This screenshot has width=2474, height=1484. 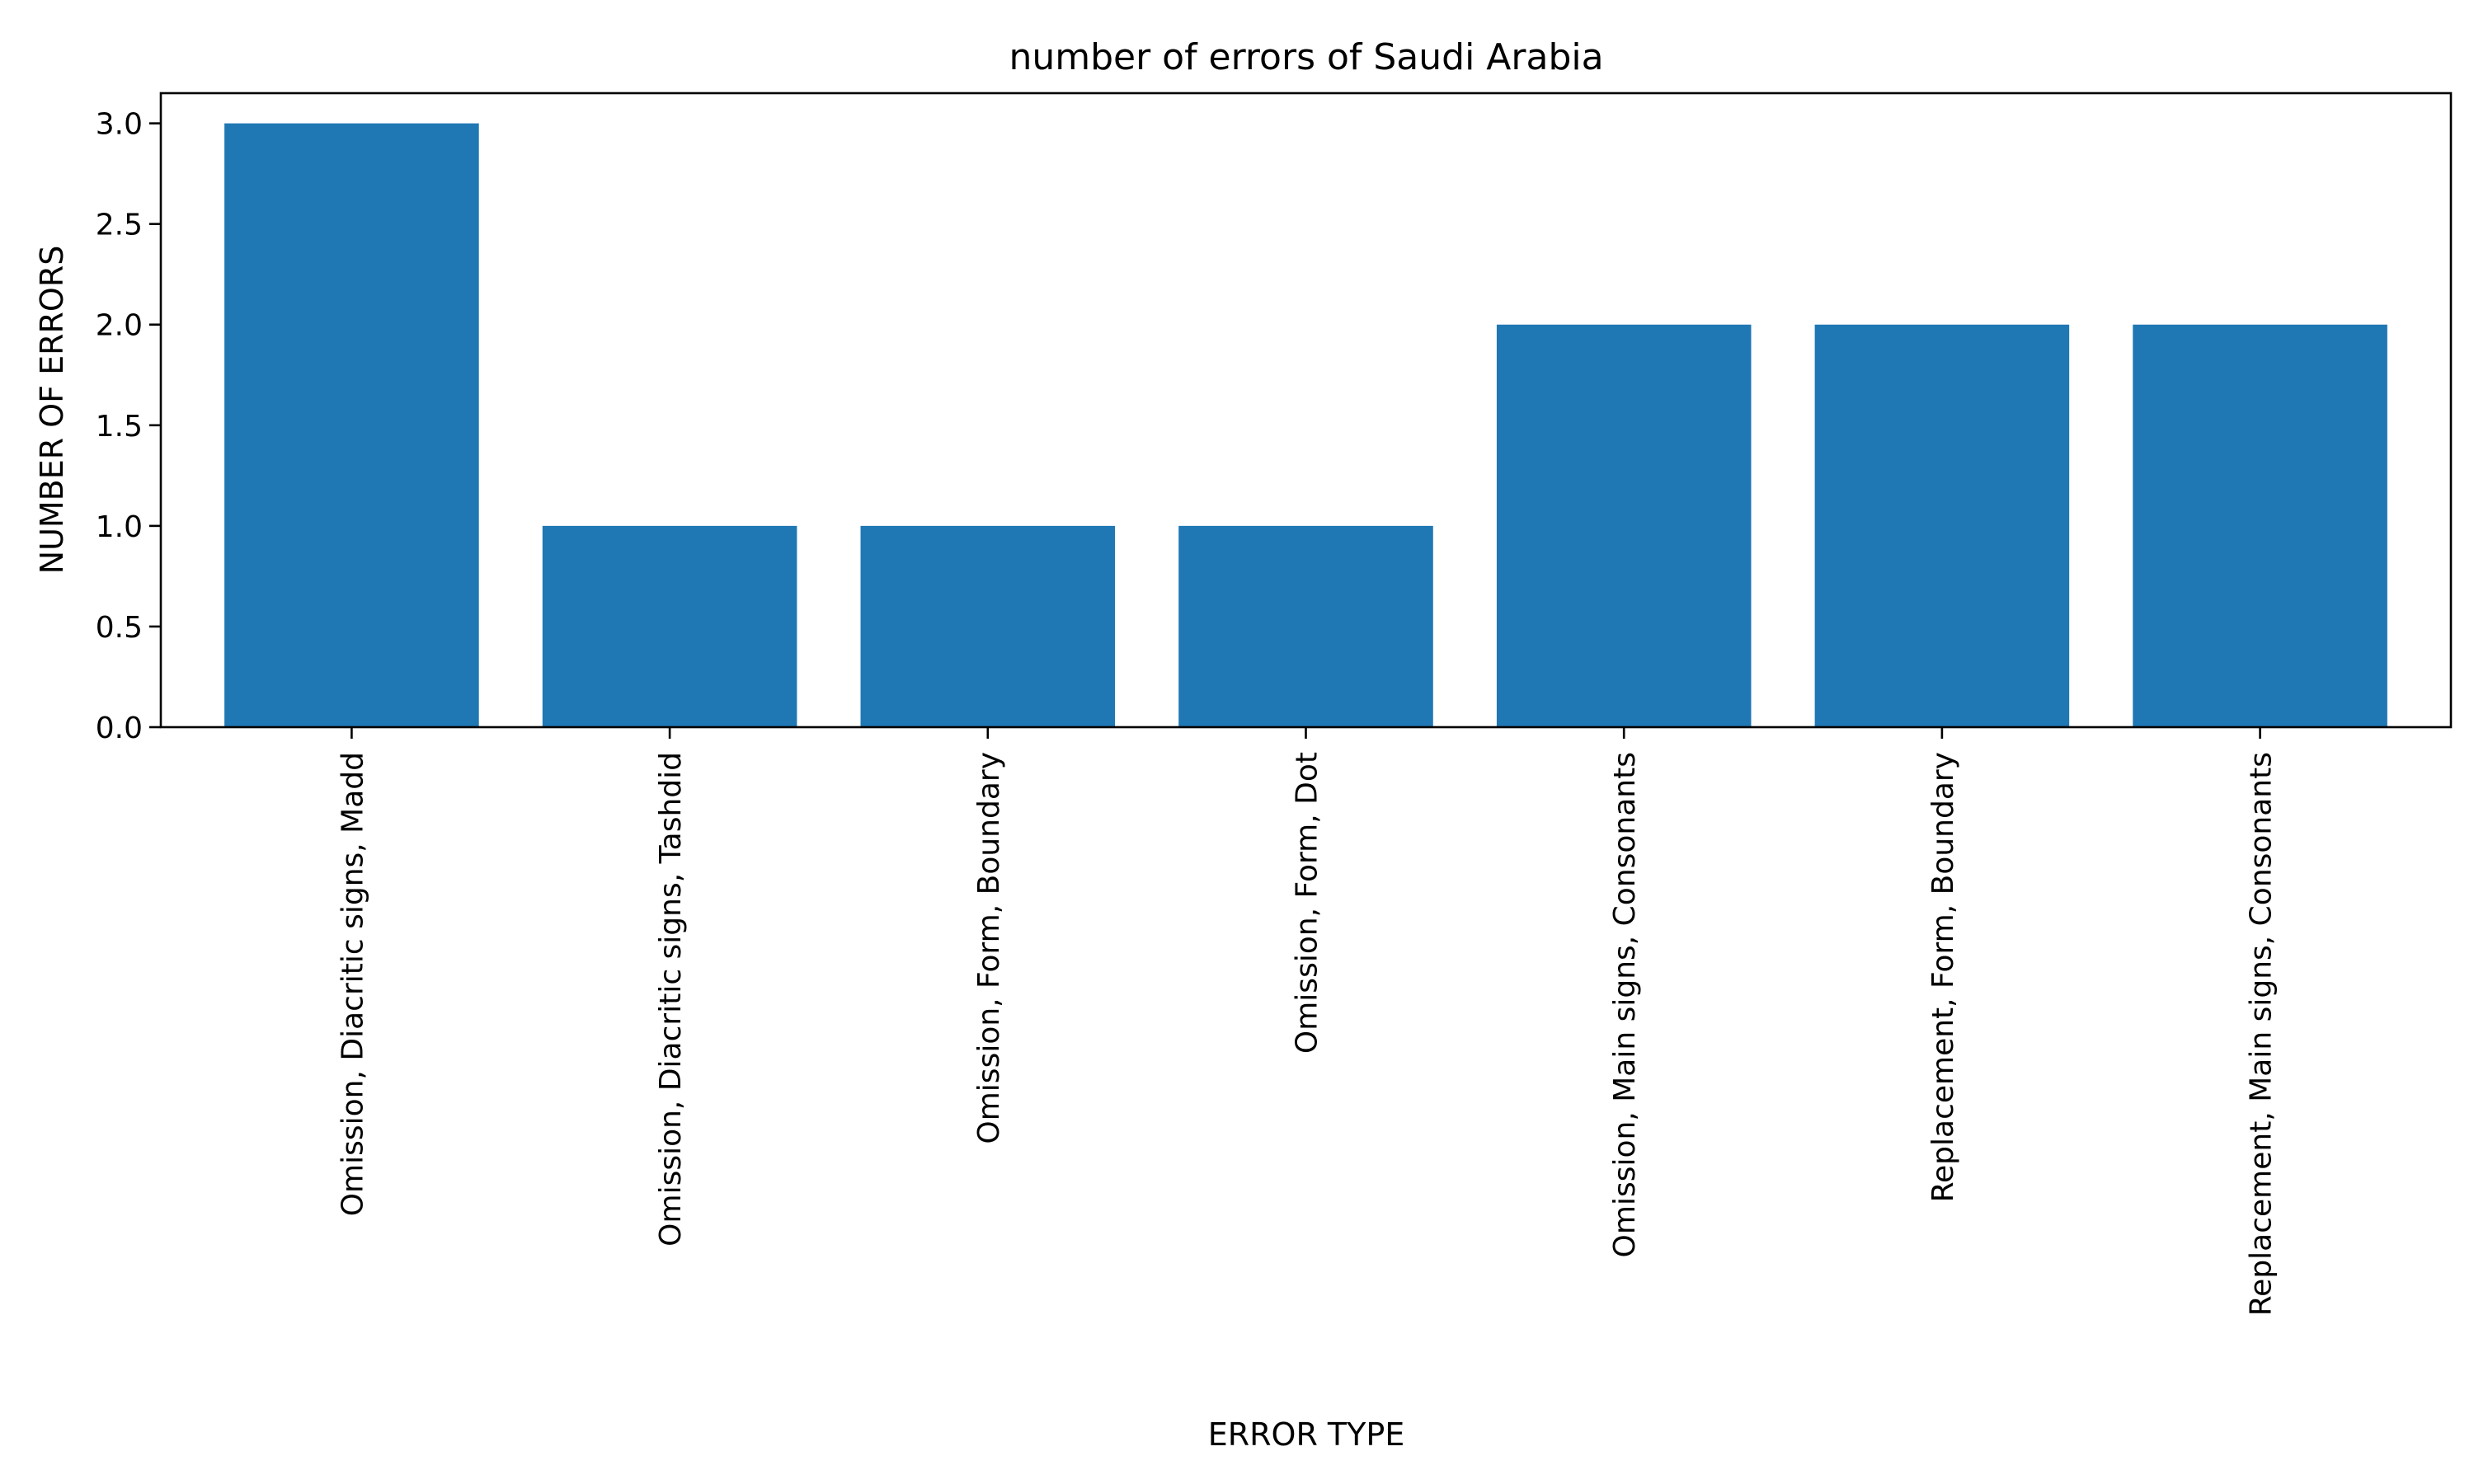 I want to click on x-tick-label: Replacement, Main signs, Consonants, so click(x=2262, y=1034).